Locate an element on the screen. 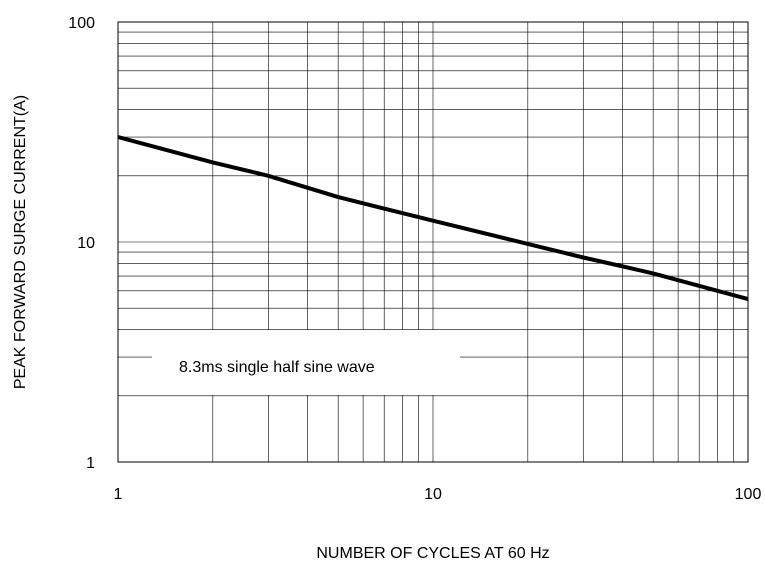 The height and width of the screenshot is (569, 765). y-tick-label: 10 is located at coordinates (86, 243).